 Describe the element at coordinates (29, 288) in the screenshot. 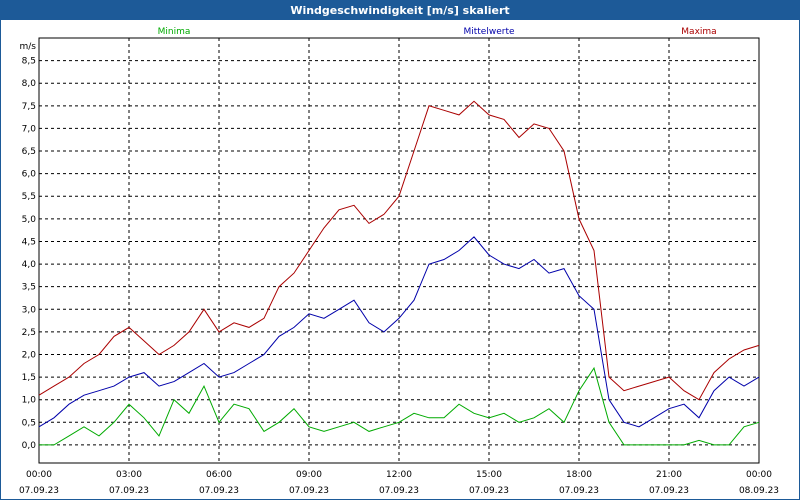

I see `y-tick-label: 3,5` at that location.